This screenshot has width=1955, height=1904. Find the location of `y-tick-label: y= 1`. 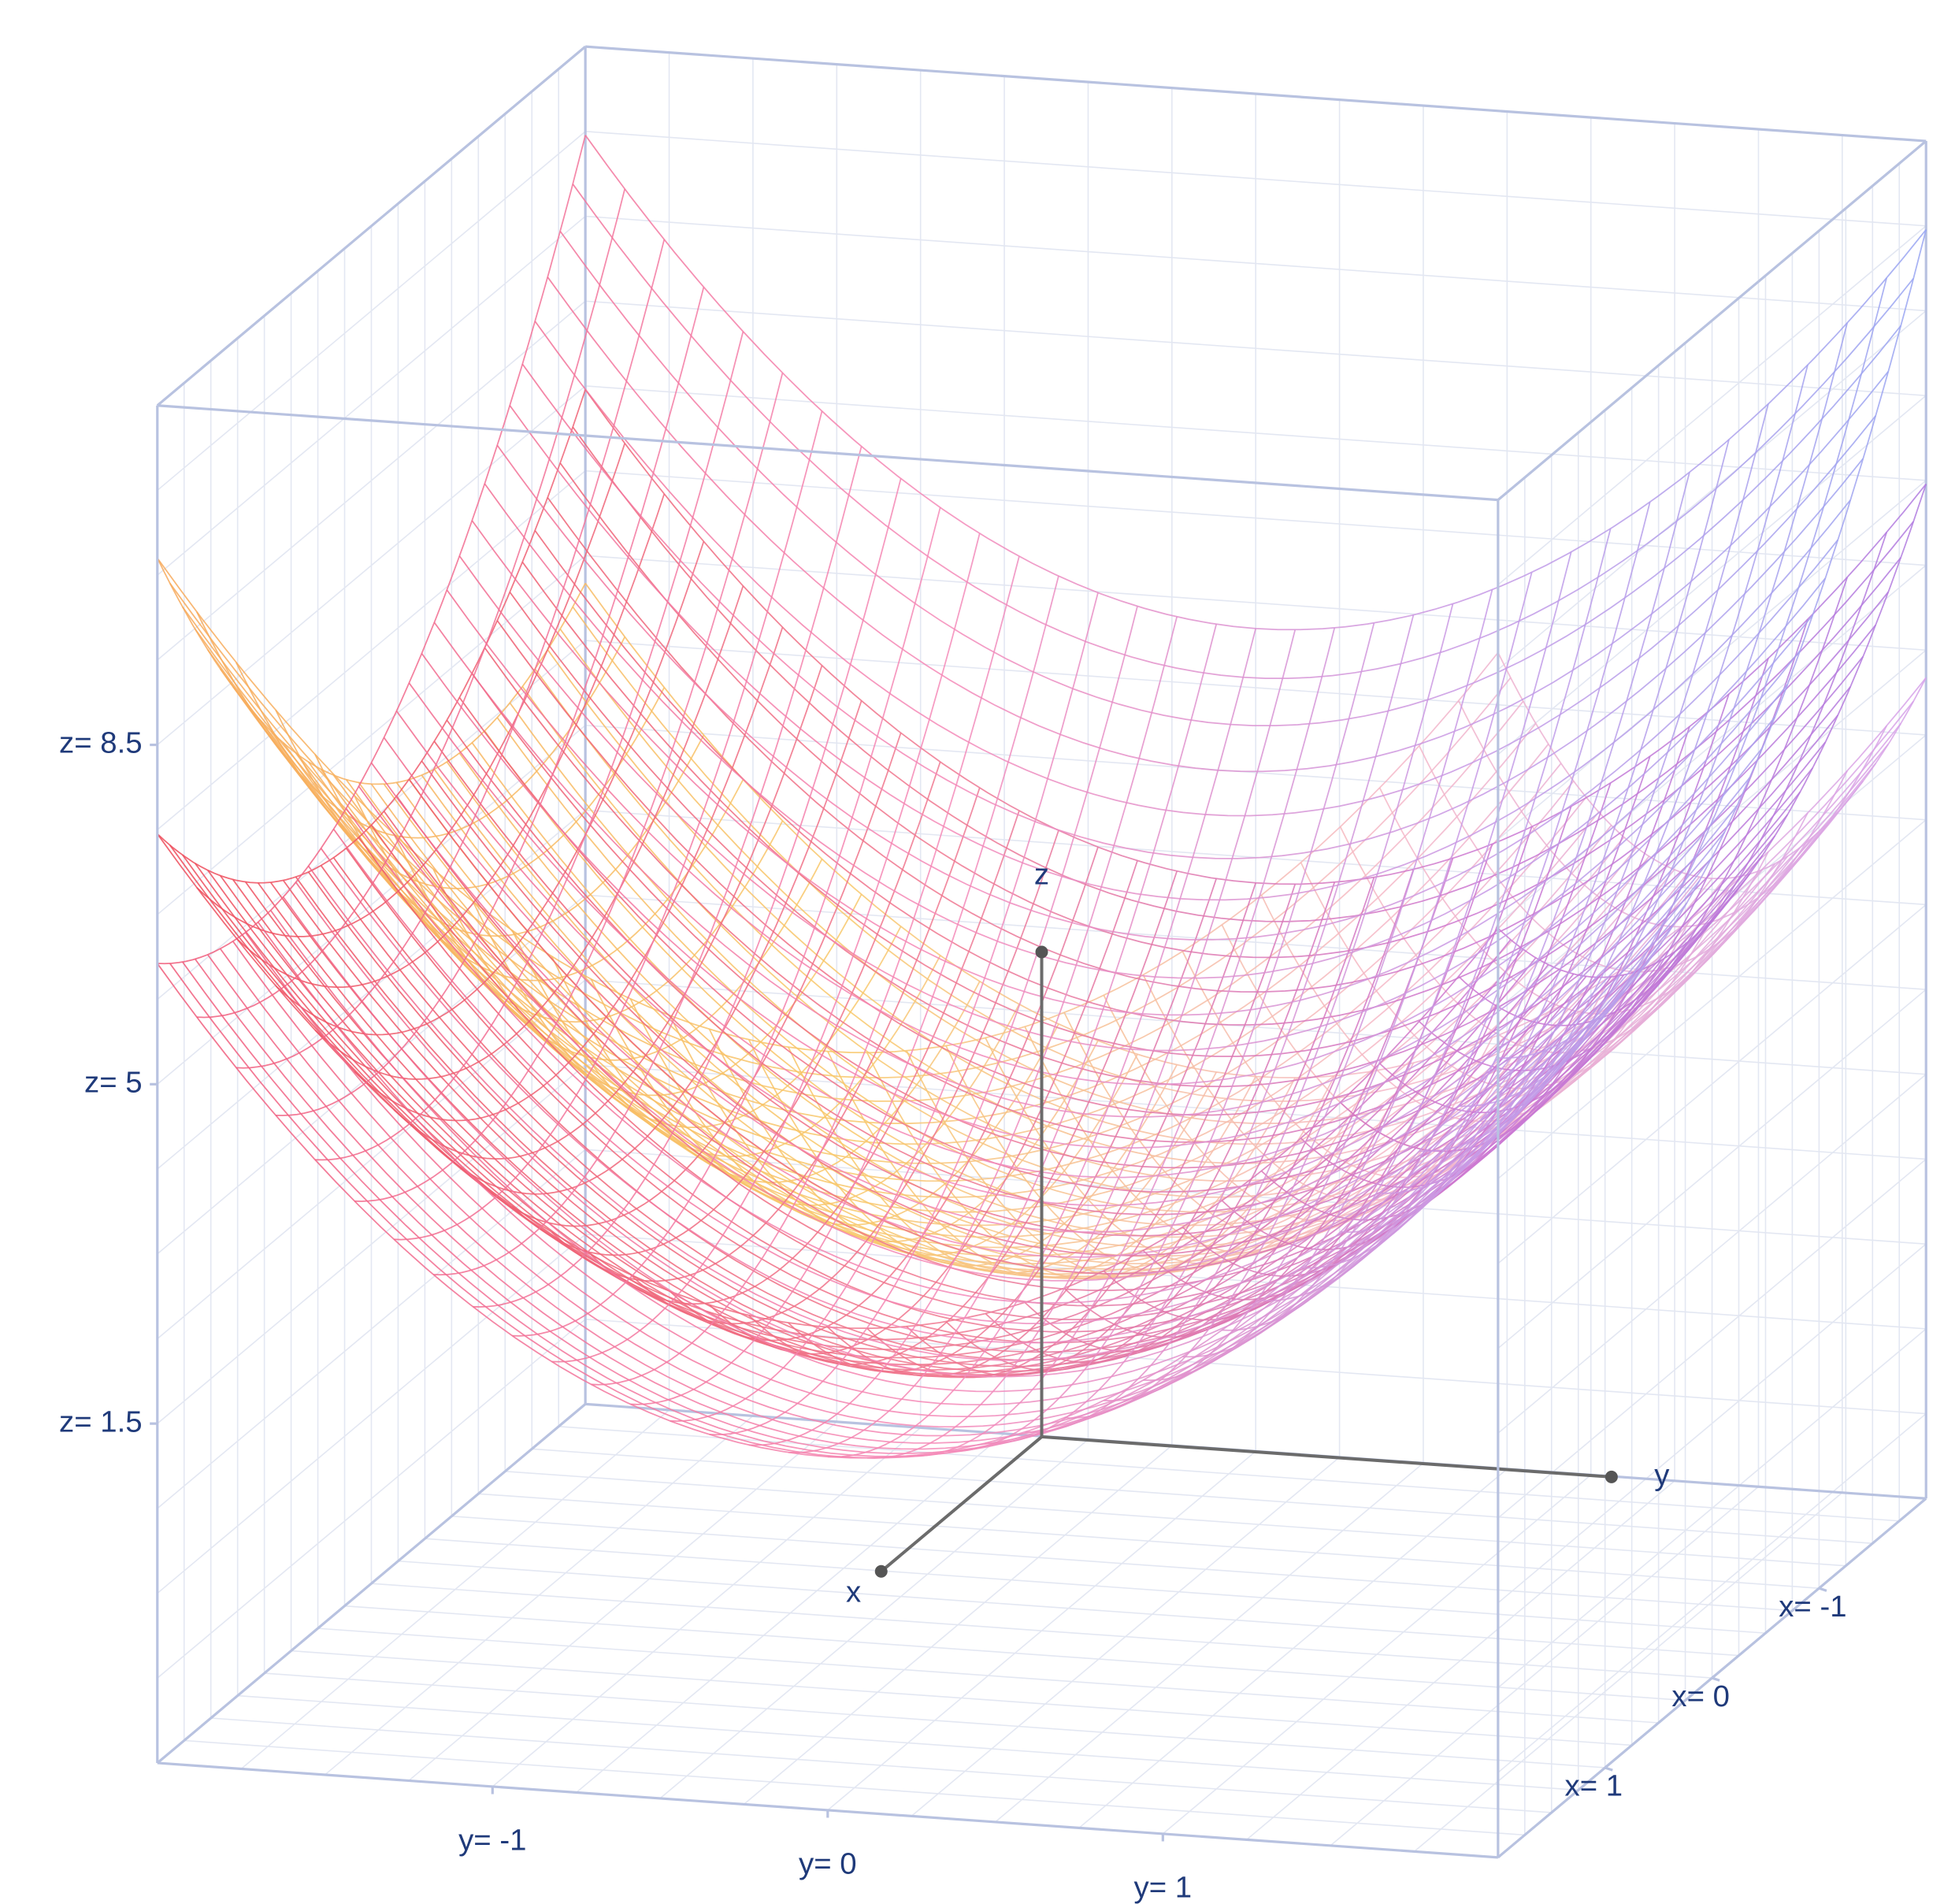

y-tick-label: y= 1 is located at coordinates (1163, 1887).